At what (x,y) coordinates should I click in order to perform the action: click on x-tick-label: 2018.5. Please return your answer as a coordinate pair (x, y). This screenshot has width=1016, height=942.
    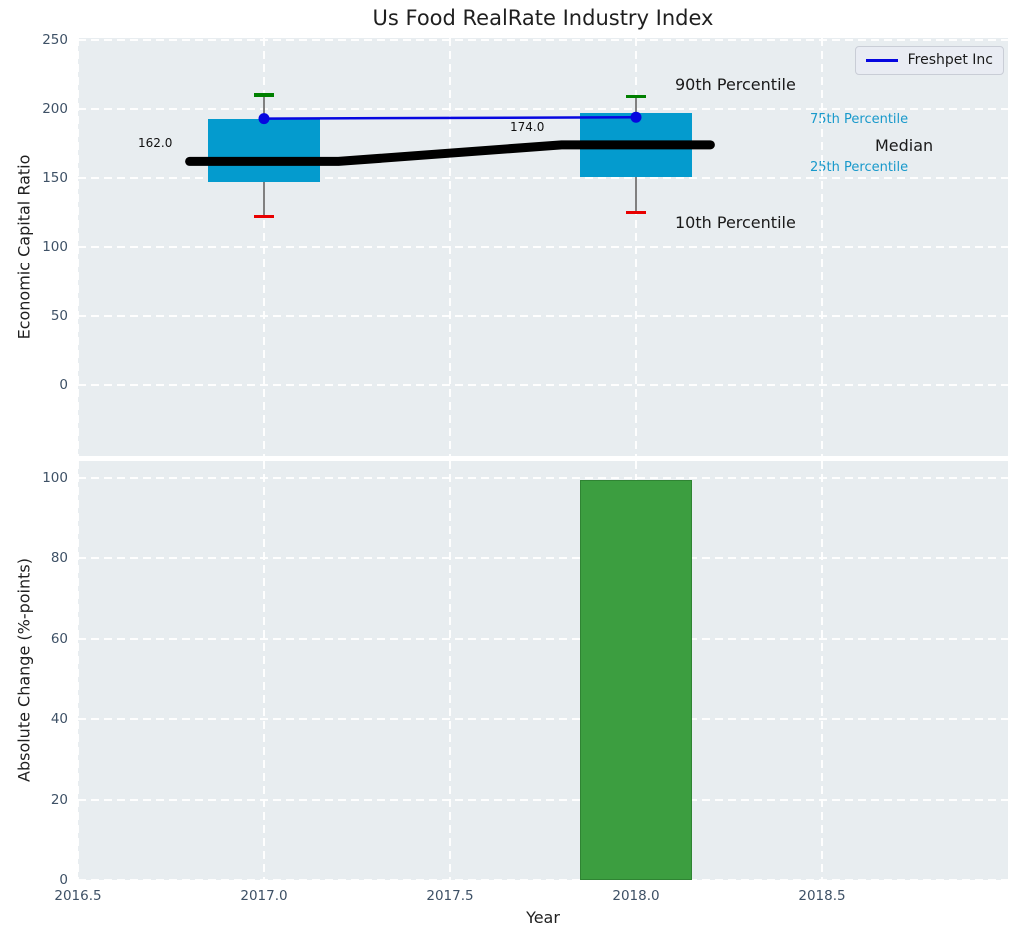
    Looking at the image, I should click on (822, 896).